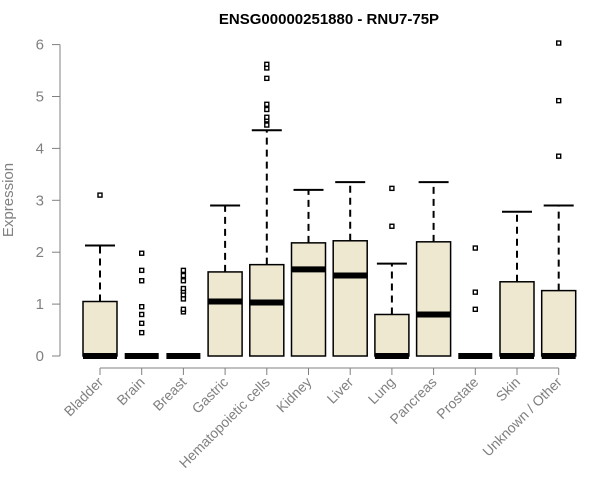 The width and height of the screenshot is (600, 500). What do you see at coordinates (457, 398) in the screenshot?
I see `x-tick-label: Prostate` at bounding box center [457, 398].